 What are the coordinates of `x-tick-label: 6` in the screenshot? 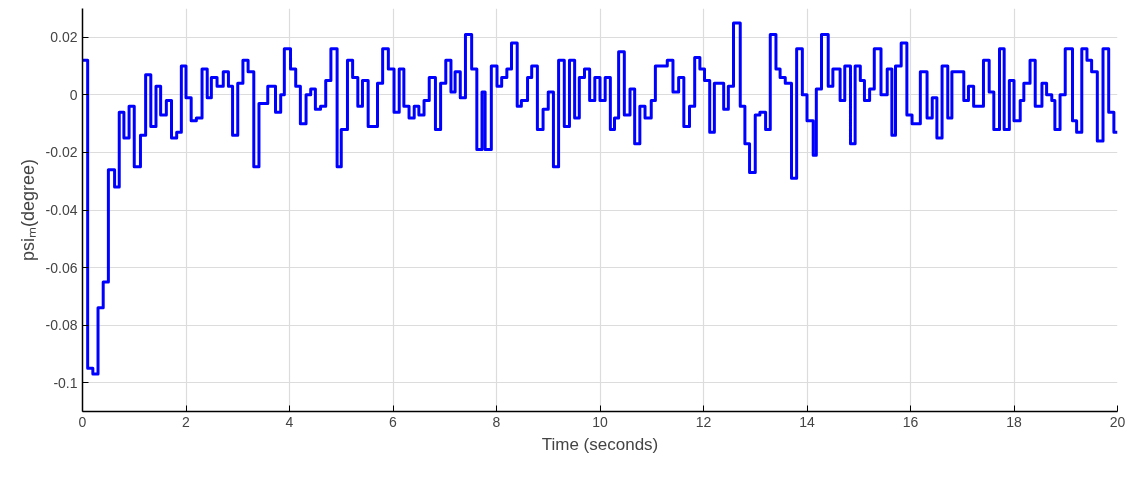 It's located at (393, 421).